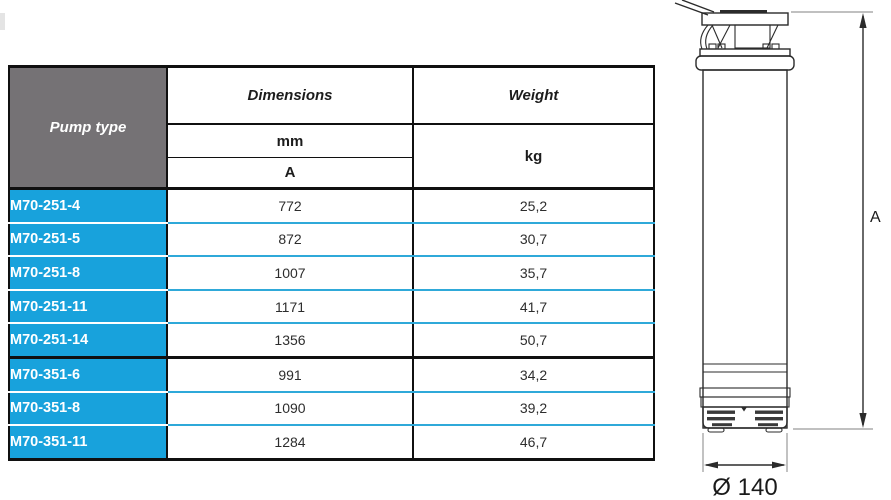 Image resolution: width=891 pixels, height=500 pixels. I want to click on table-row: M70-251-4 772 25,2, so click(331, 206).